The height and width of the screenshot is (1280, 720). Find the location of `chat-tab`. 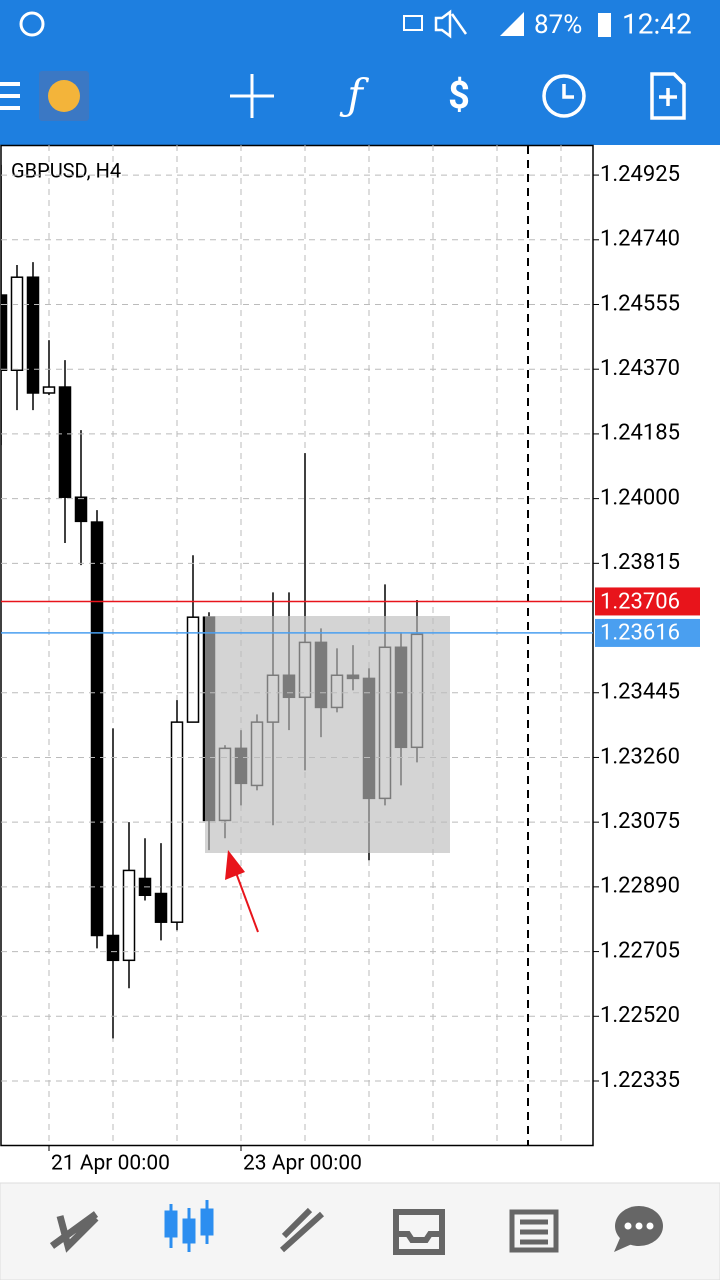

chat-tab is located at coordinates (638, 1229).